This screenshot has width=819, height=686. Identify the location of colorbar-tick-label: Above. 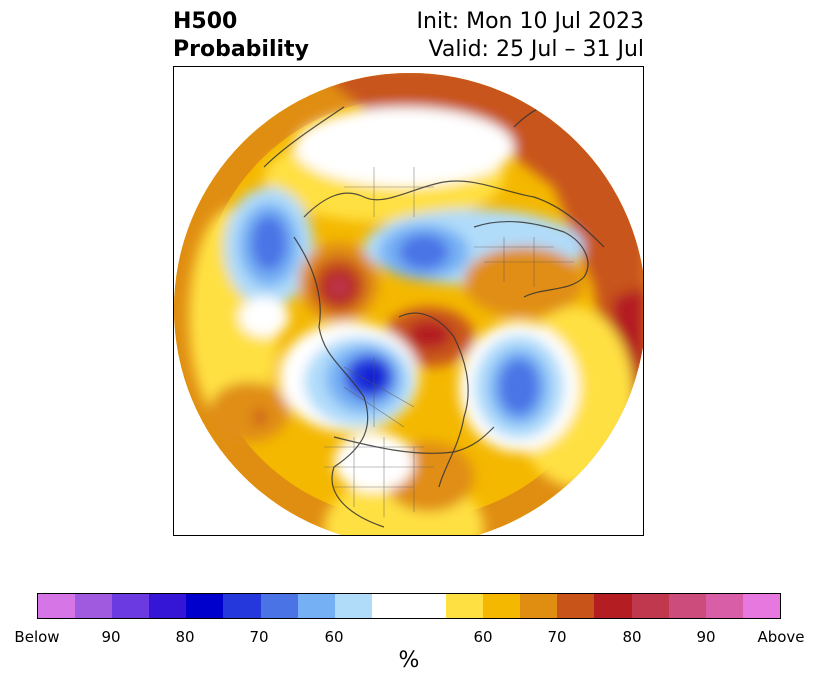
(781, 637).